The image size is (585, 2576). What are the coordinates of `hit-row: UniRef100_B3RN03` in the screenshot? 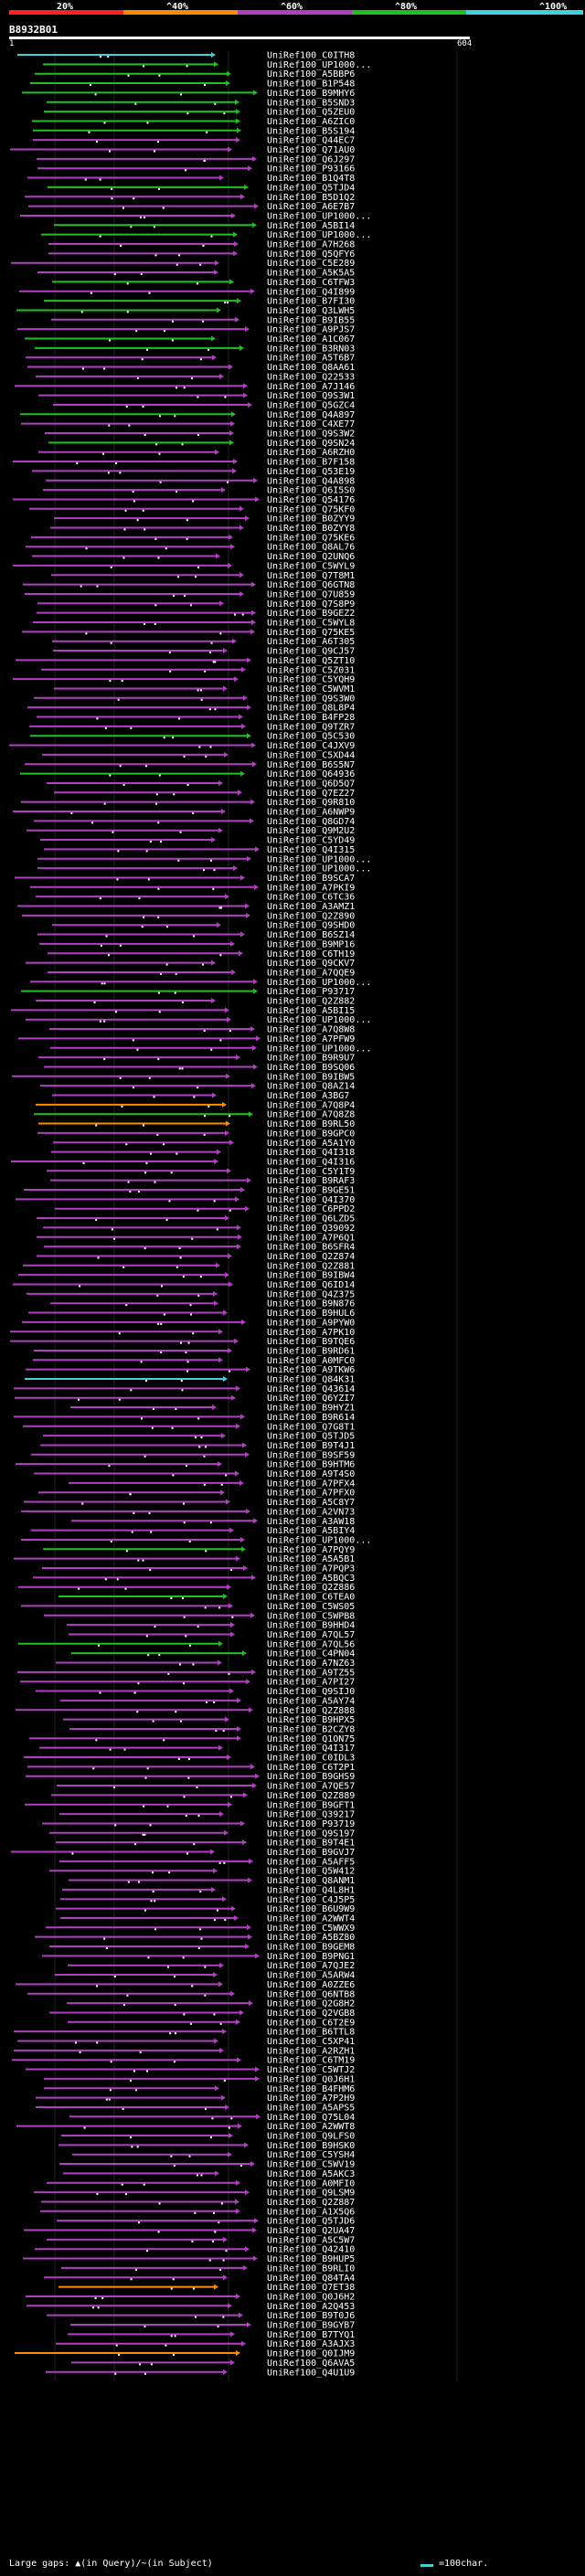 It's located at (195, 349).